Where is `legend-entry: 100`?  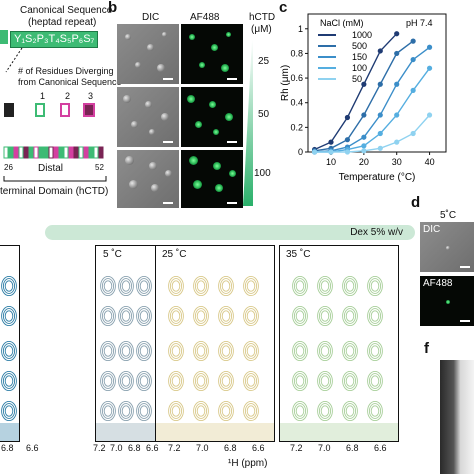
legend-entry: 100 is located at coordinates (359, 68).